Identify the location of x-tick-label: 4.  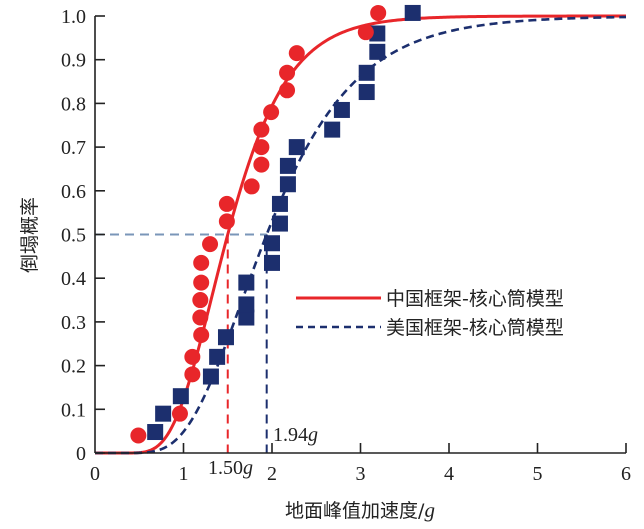
(449, 474).